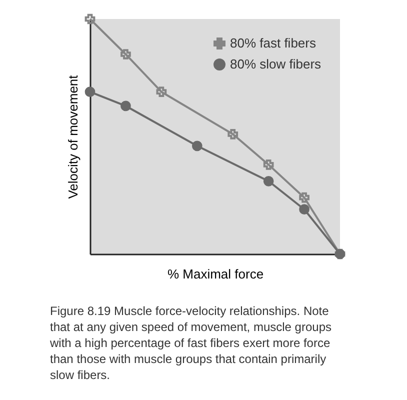  What do you see at coordinates (276, 64) in the screenshot?
I see `legend-label: 80% slow fibers` at bounding box center [276, 64].